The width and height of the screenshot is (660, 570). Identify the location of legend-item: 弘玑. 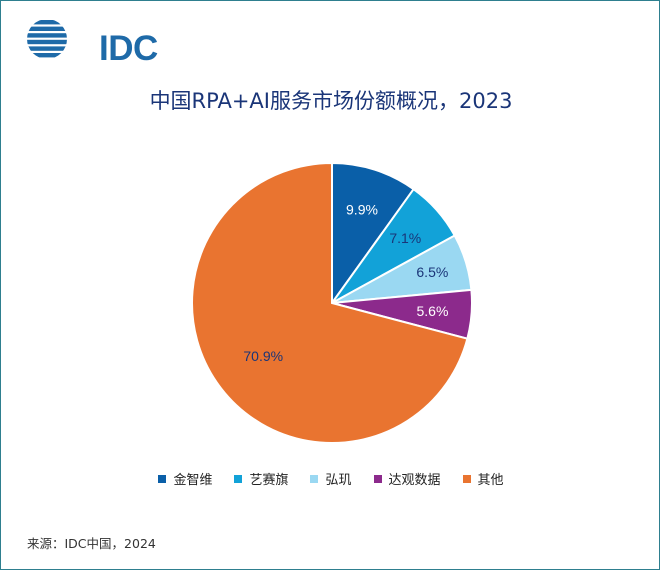
(331, 478).